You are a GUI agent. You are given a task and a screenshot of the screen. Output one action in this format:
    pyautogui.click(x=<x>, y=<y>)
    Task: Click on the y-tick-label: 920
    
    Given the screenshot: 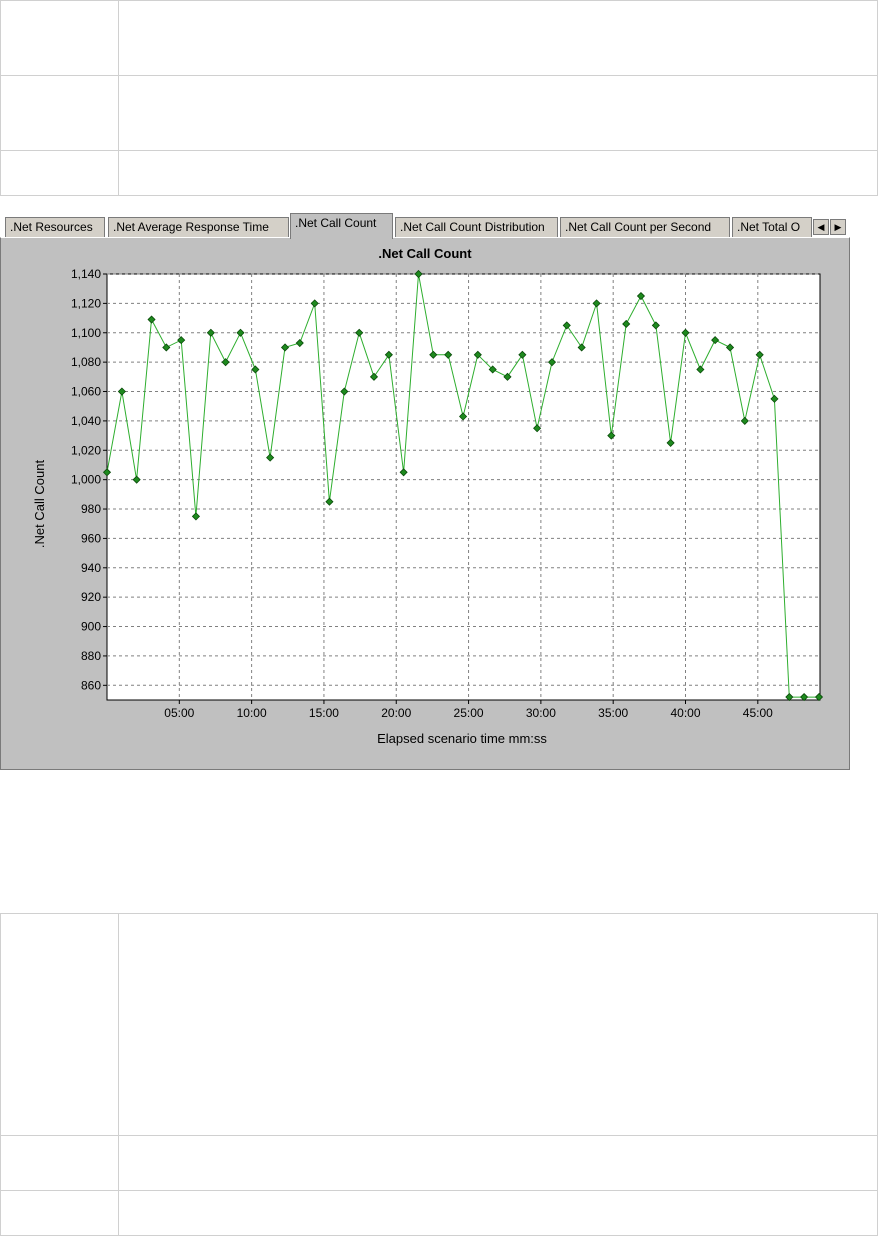 What is the action you would take?
    pyautogui.click(x=91, y=597)
    